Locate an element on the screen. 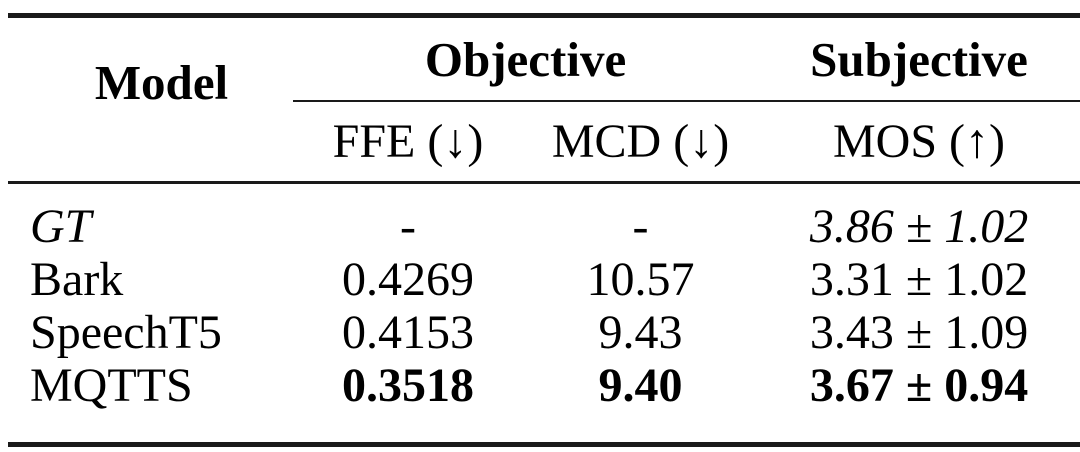 This screenshot has height=452, width=1080. column-header-mcd: MCD (↓) is located at coordinates (641, 142).